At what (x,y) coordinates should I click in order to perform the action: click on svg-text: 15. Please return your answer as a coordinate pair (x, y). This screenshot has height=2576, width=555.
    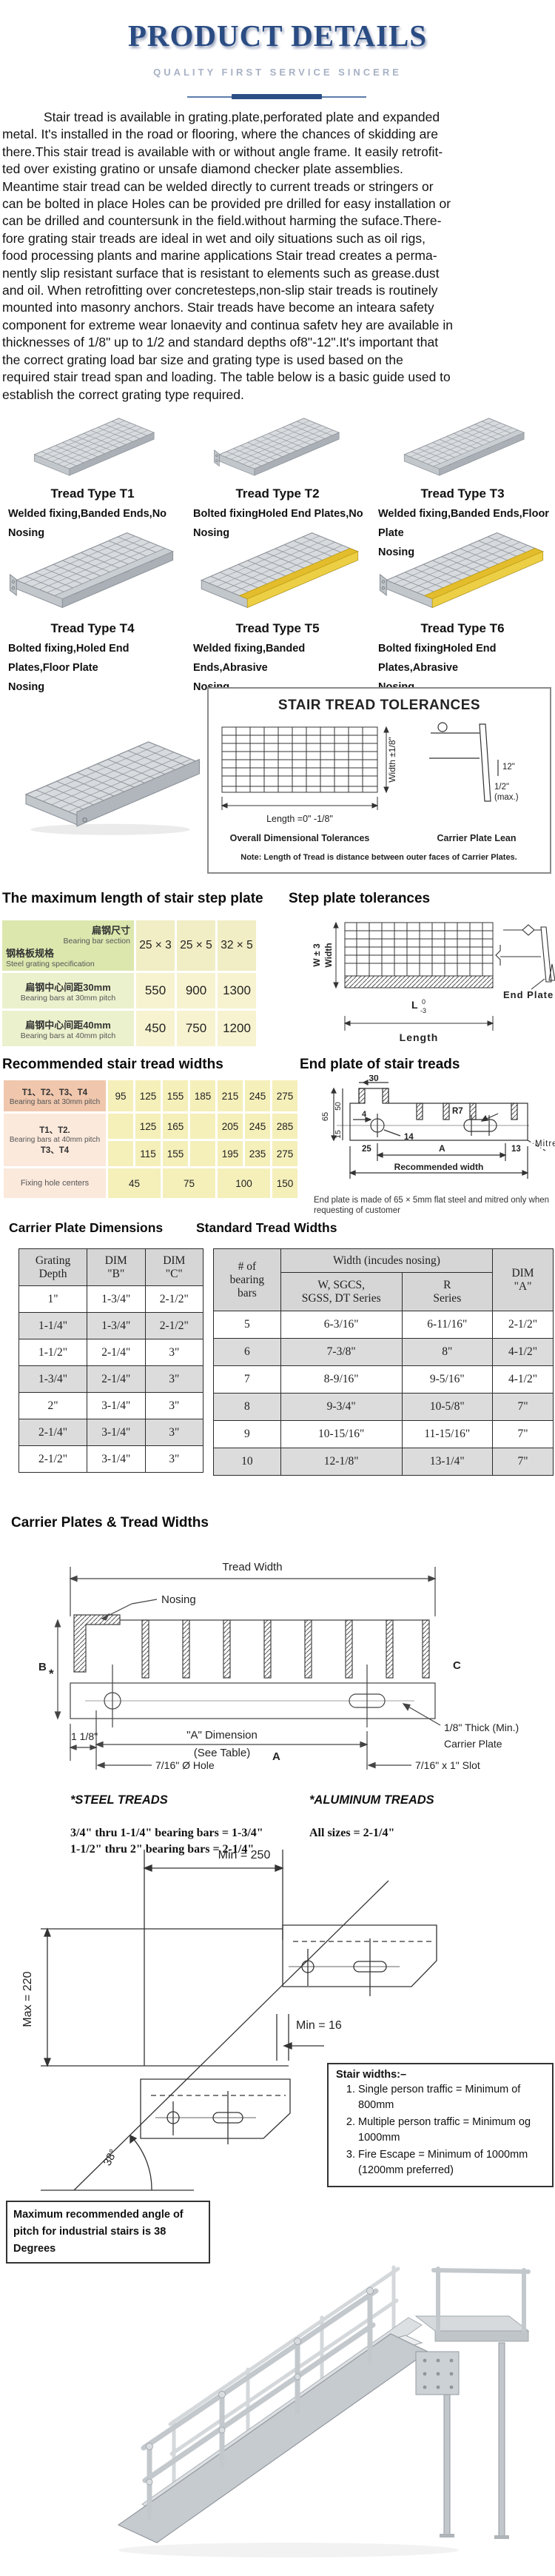
    Looking at the image, I should click on (338, 1134).